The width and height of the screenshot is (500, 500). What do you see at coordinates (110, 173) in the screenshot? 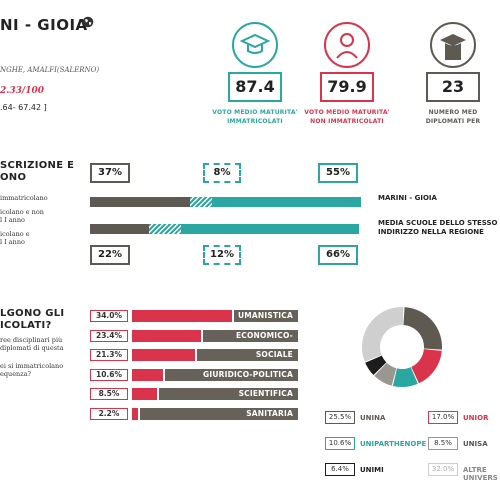
I see `top-pct-box-0: 37%` at bounding box center [110, 173].